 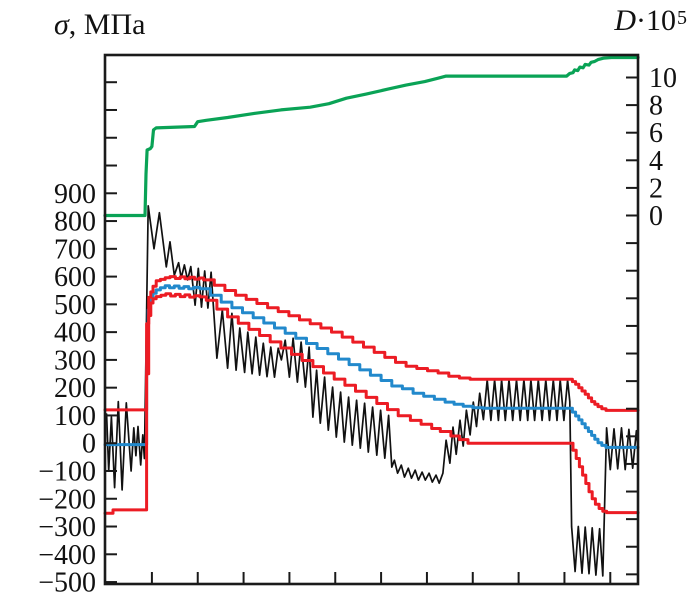 What do you see at coordinates (75, 333) in the screenshot?
I see `left-tick-label: 400` at bounding box center [75, 333].